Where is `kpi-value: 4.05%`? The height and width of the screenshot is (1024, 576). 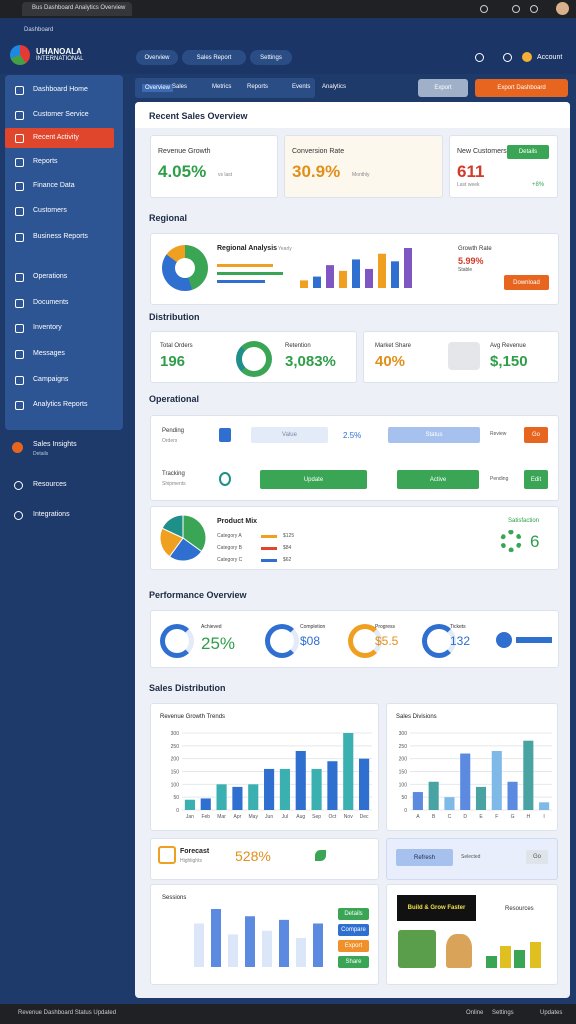
kpi-value: 4.05% is located at coordinates (182, 171).